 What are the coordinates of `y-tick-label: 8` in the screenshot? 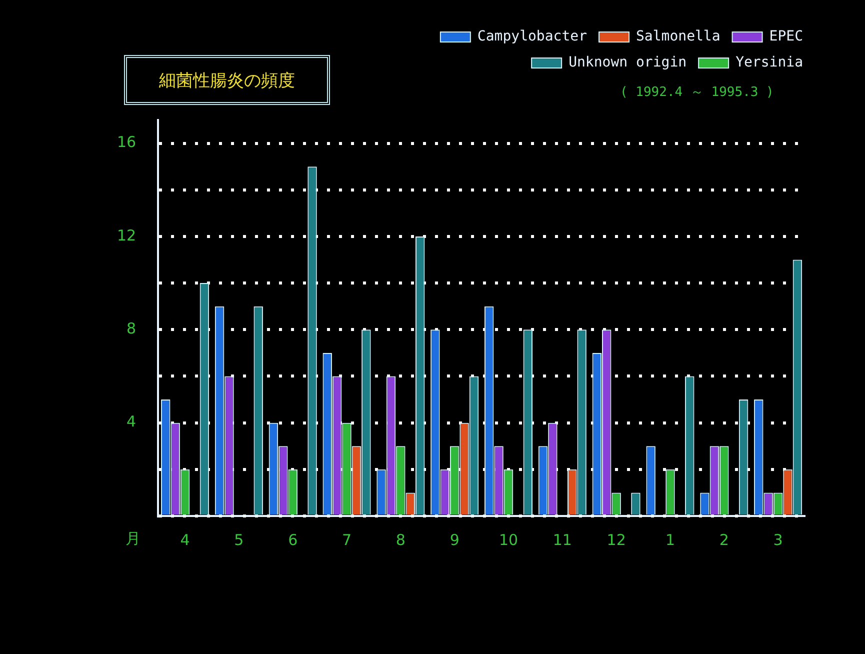 It's located at (131, 329).